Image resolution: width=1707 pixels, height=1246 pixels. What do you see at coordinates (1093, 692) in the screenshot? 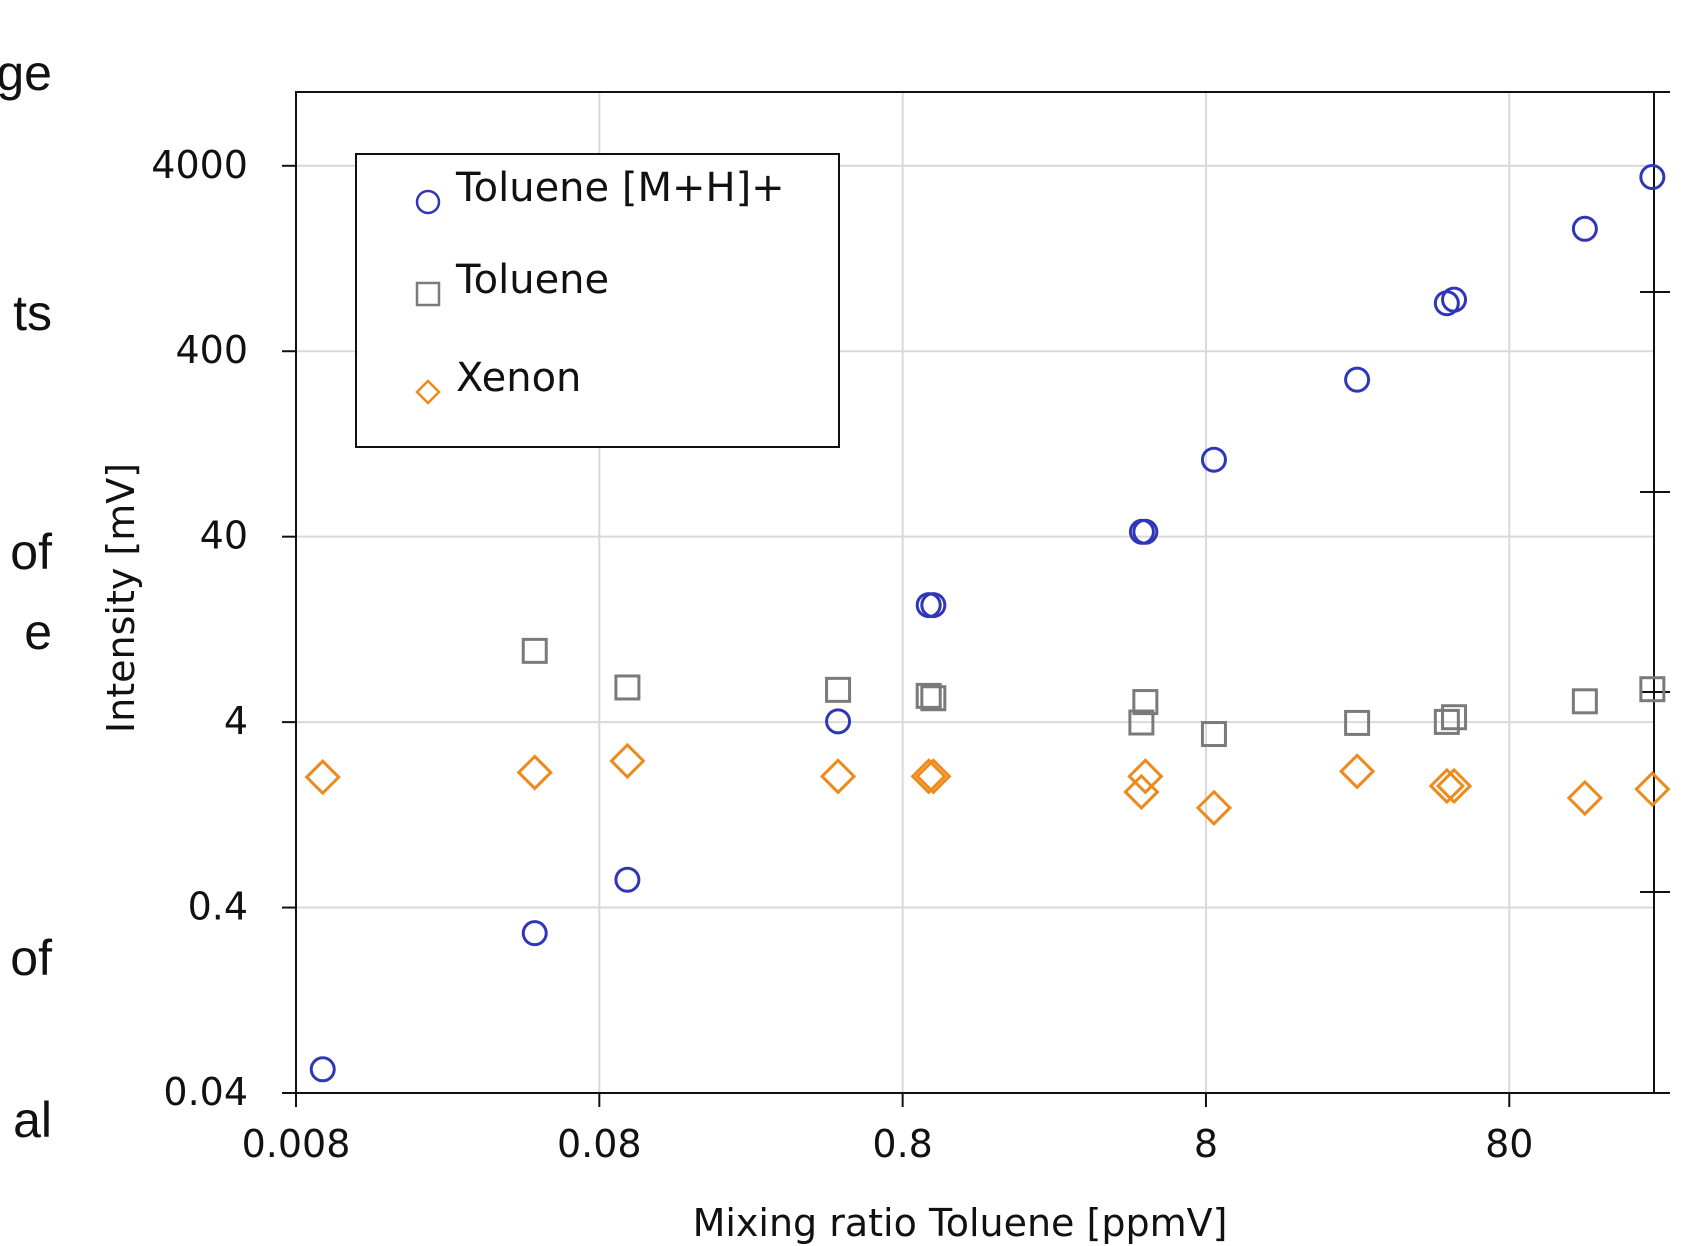
I see `series-toluene` at bounding box center [1093, 692].